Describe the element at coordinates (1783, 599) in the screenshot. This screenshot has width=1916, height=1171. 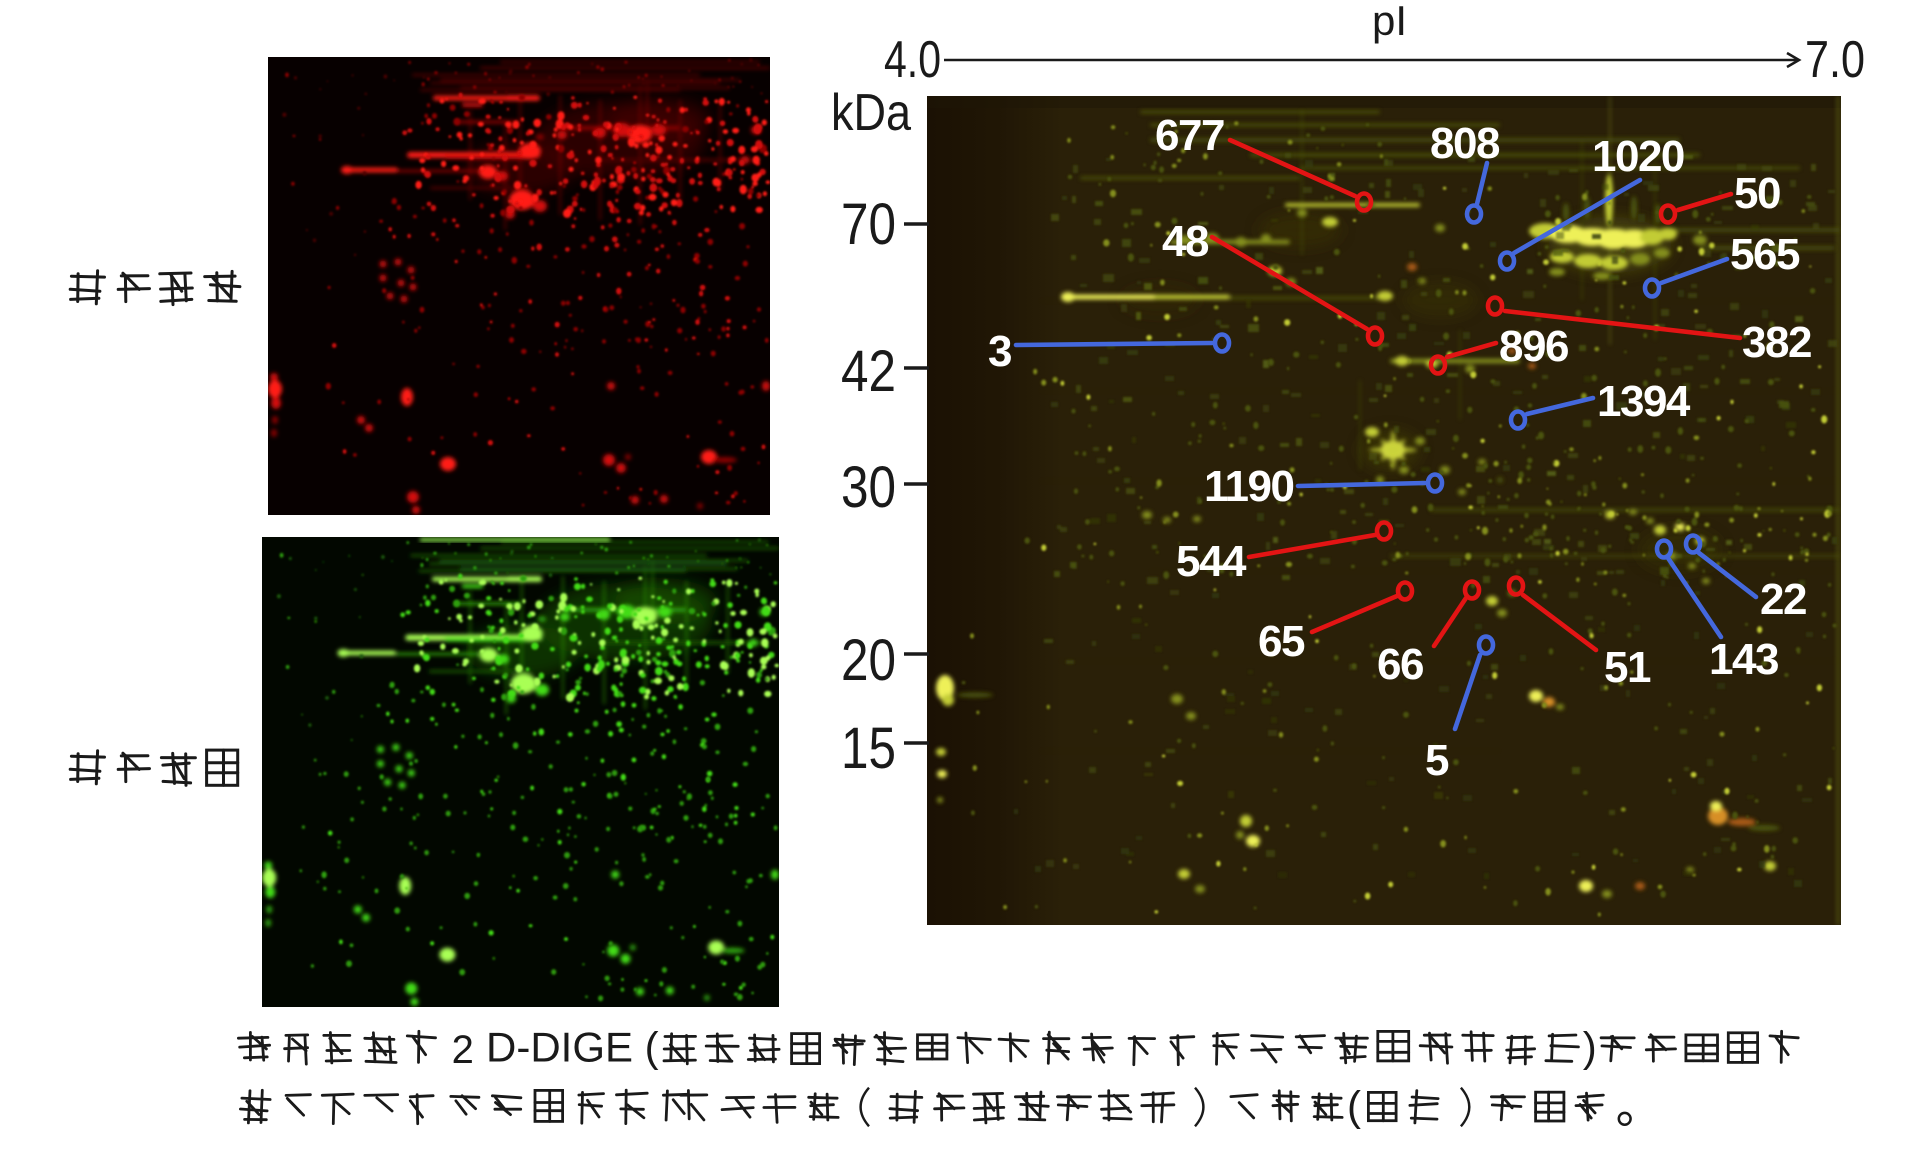
I see `svg-text: 22` at that location.